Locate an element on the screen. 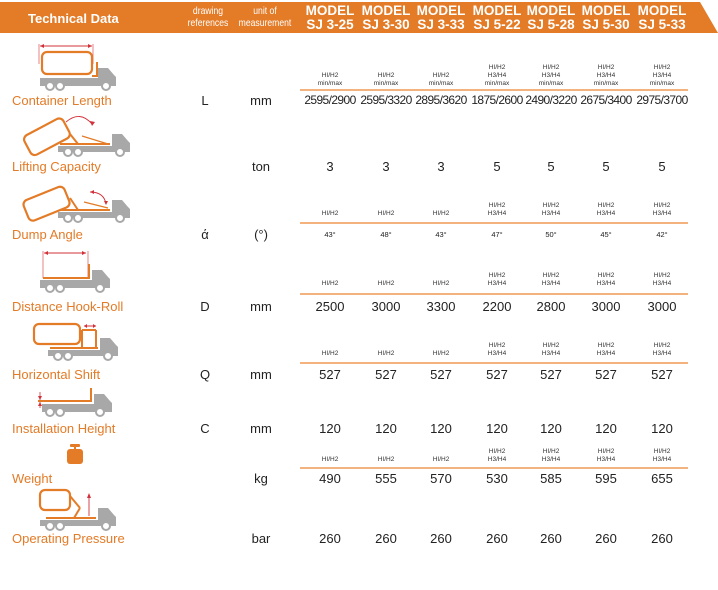 This screenshot has width=718, height=590. spec-value: 2490/3220 is located at coordinates (551, 100).